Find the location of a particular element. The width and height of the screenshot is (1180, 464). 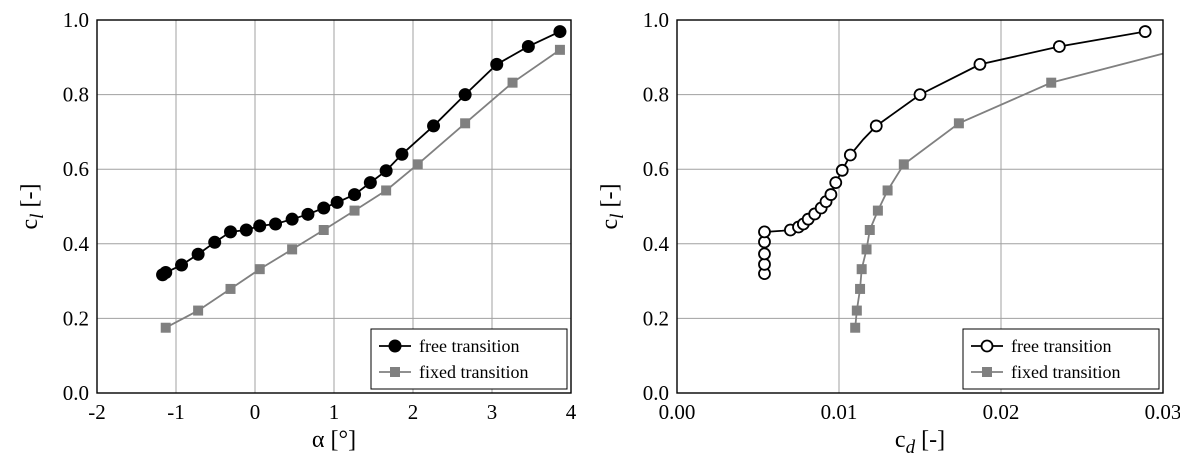

x-tick-label: 0.00 is located at coordinates (677, 412).